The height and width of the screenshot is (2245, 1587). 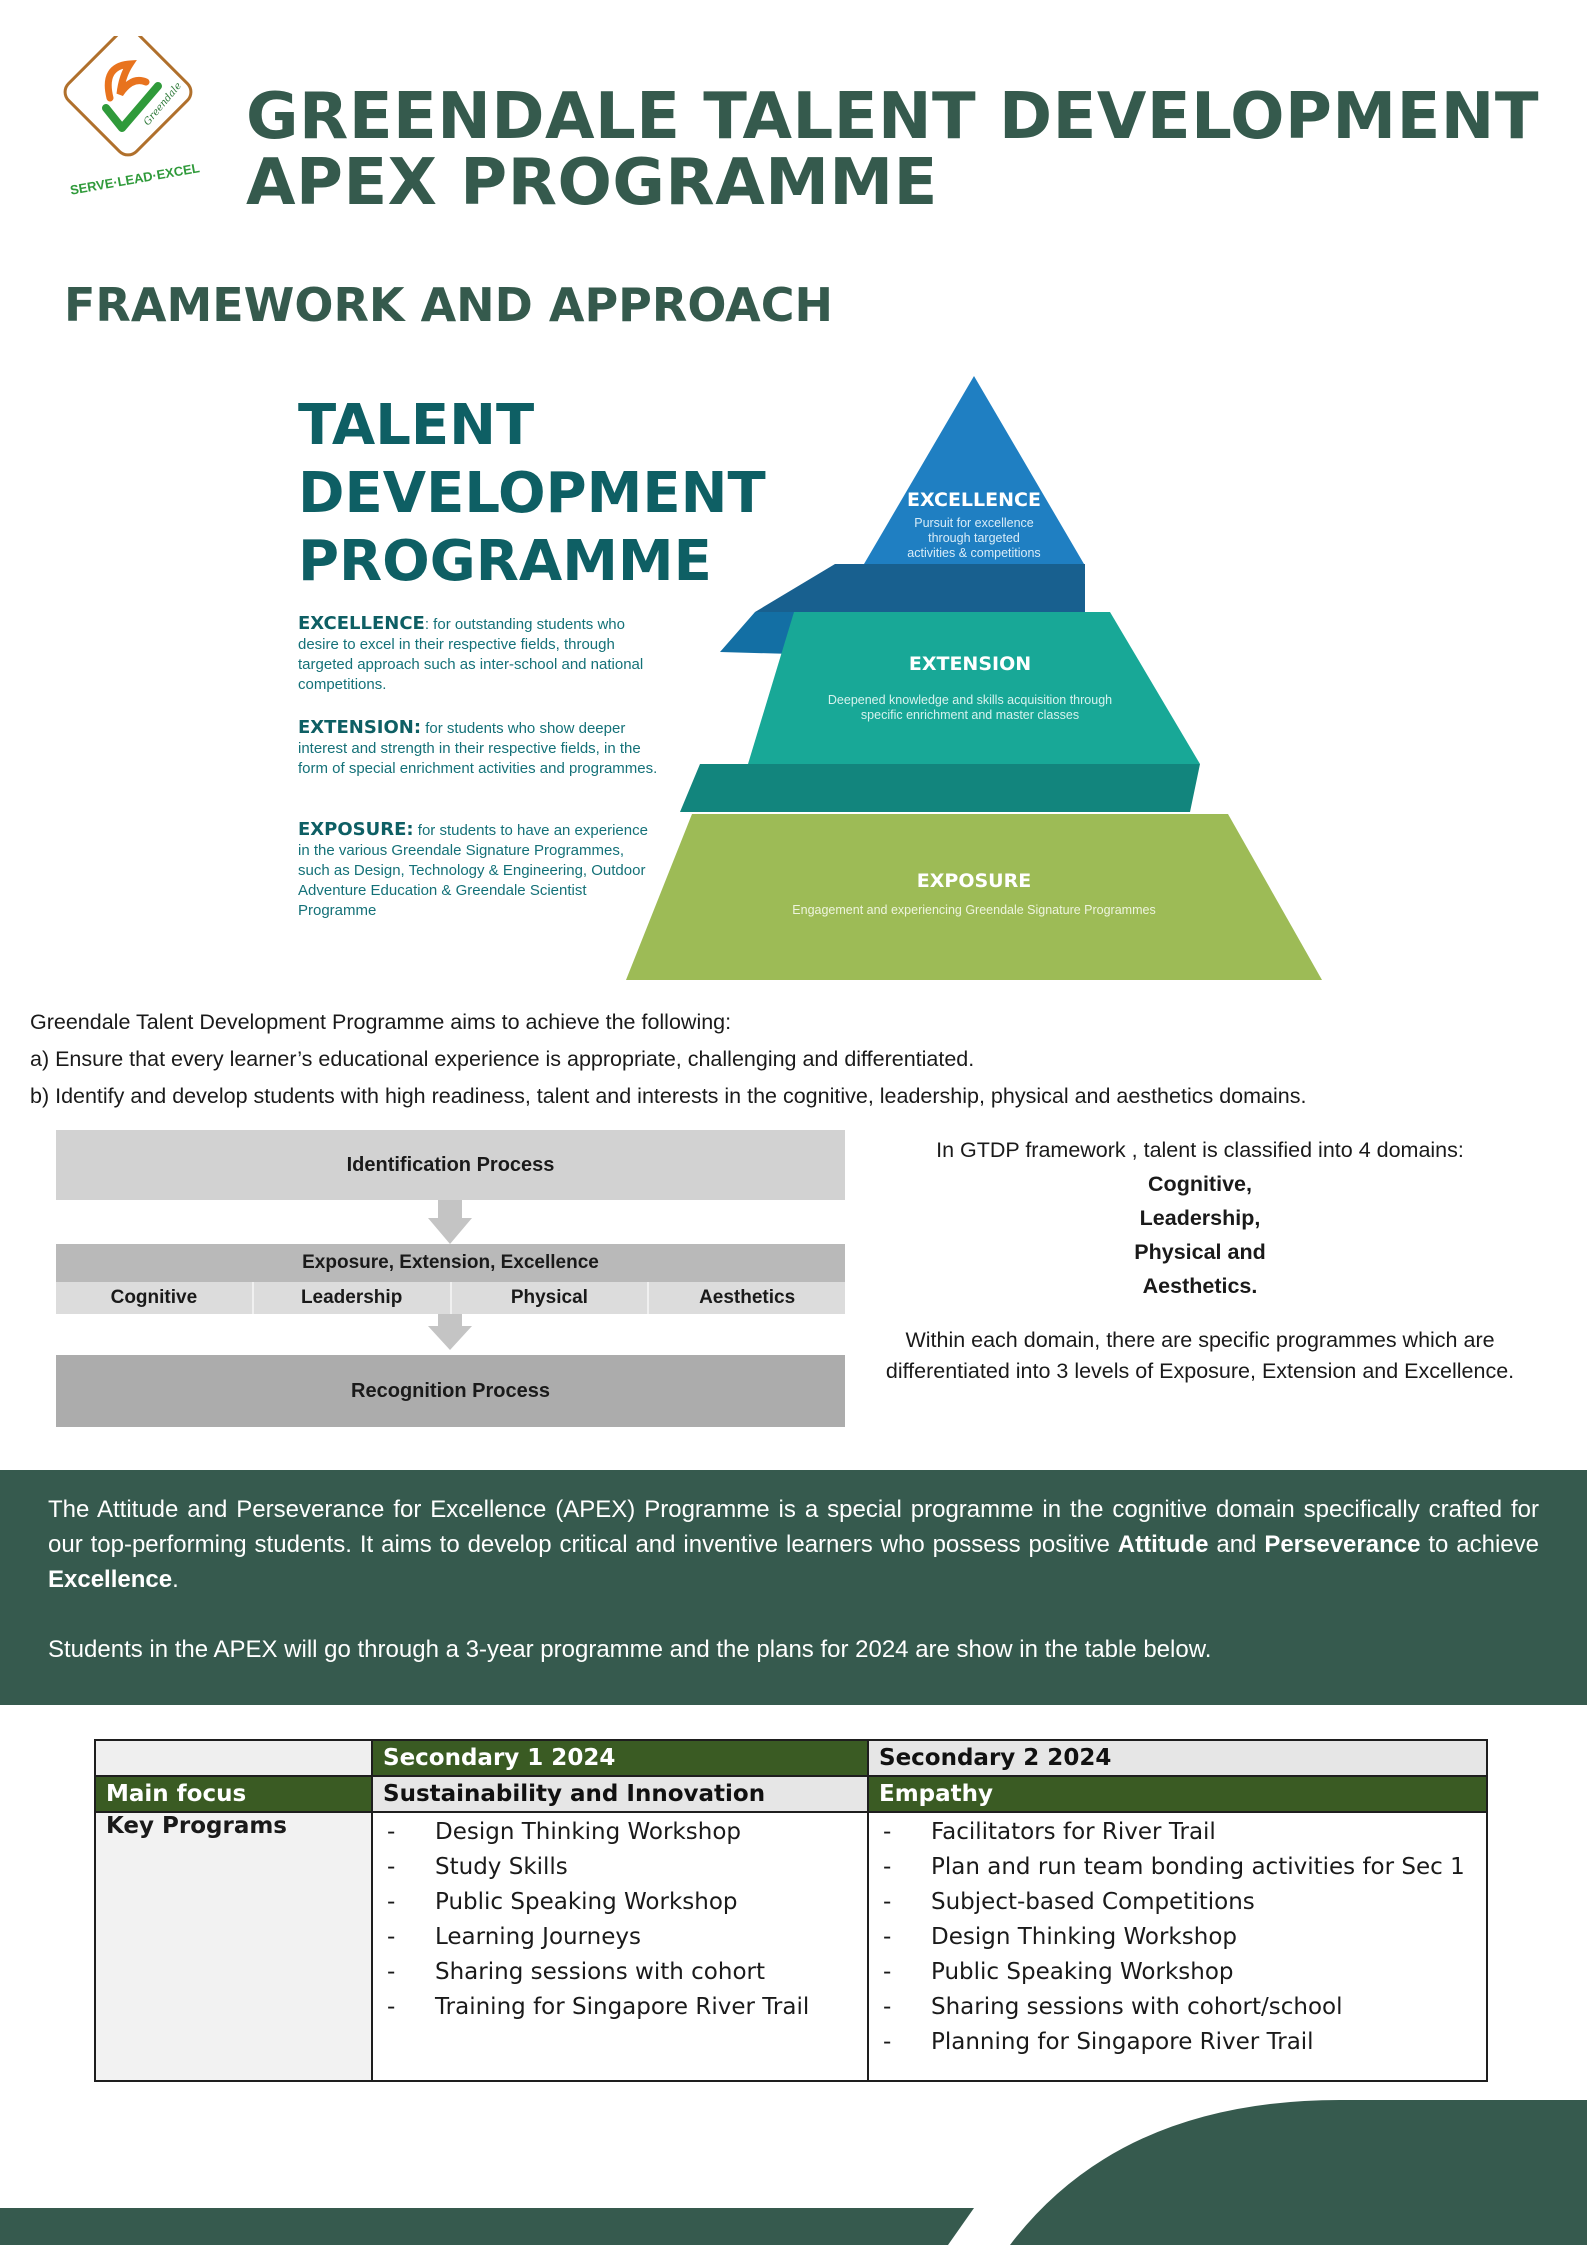 I want to click on tdp-term: EXPOSURE:, so click(x=356, y=829).